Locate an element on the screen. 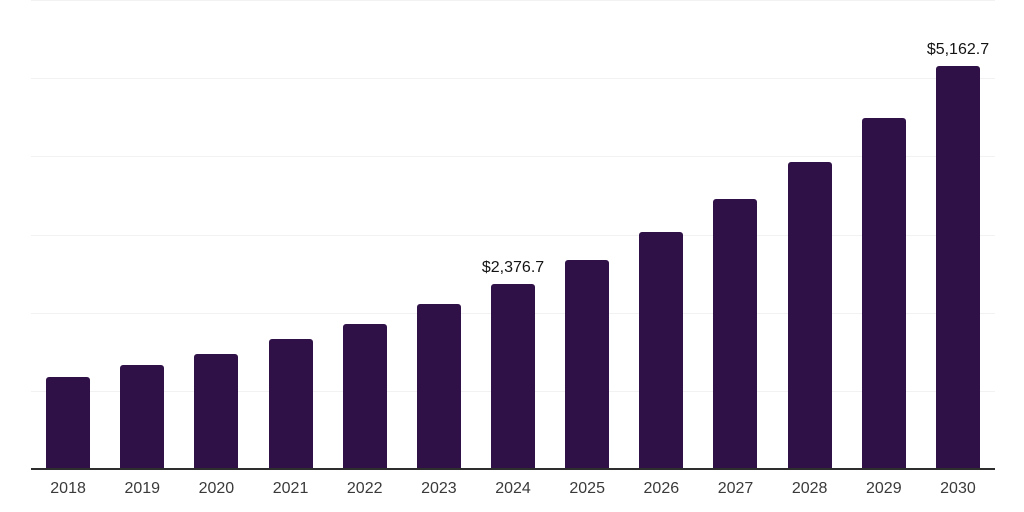 Image resolution: width=1024 pixels, height=512 pixels. value-label-2024: $2,376.7 is located at coordinates (513, 268).